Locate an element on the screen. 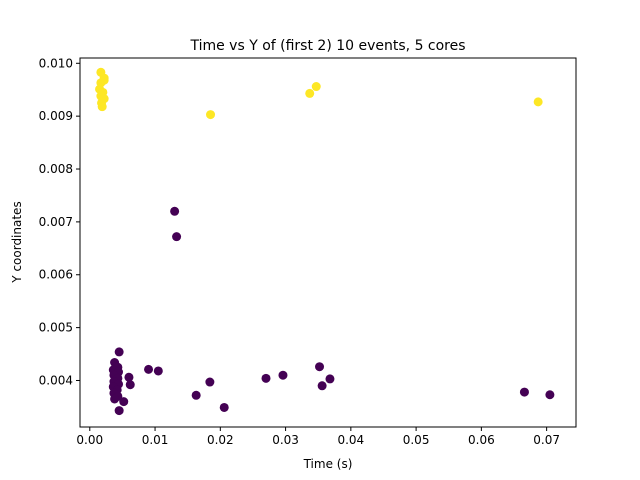  x-tick-label: 0.04 is located at coordinates (350, 440).